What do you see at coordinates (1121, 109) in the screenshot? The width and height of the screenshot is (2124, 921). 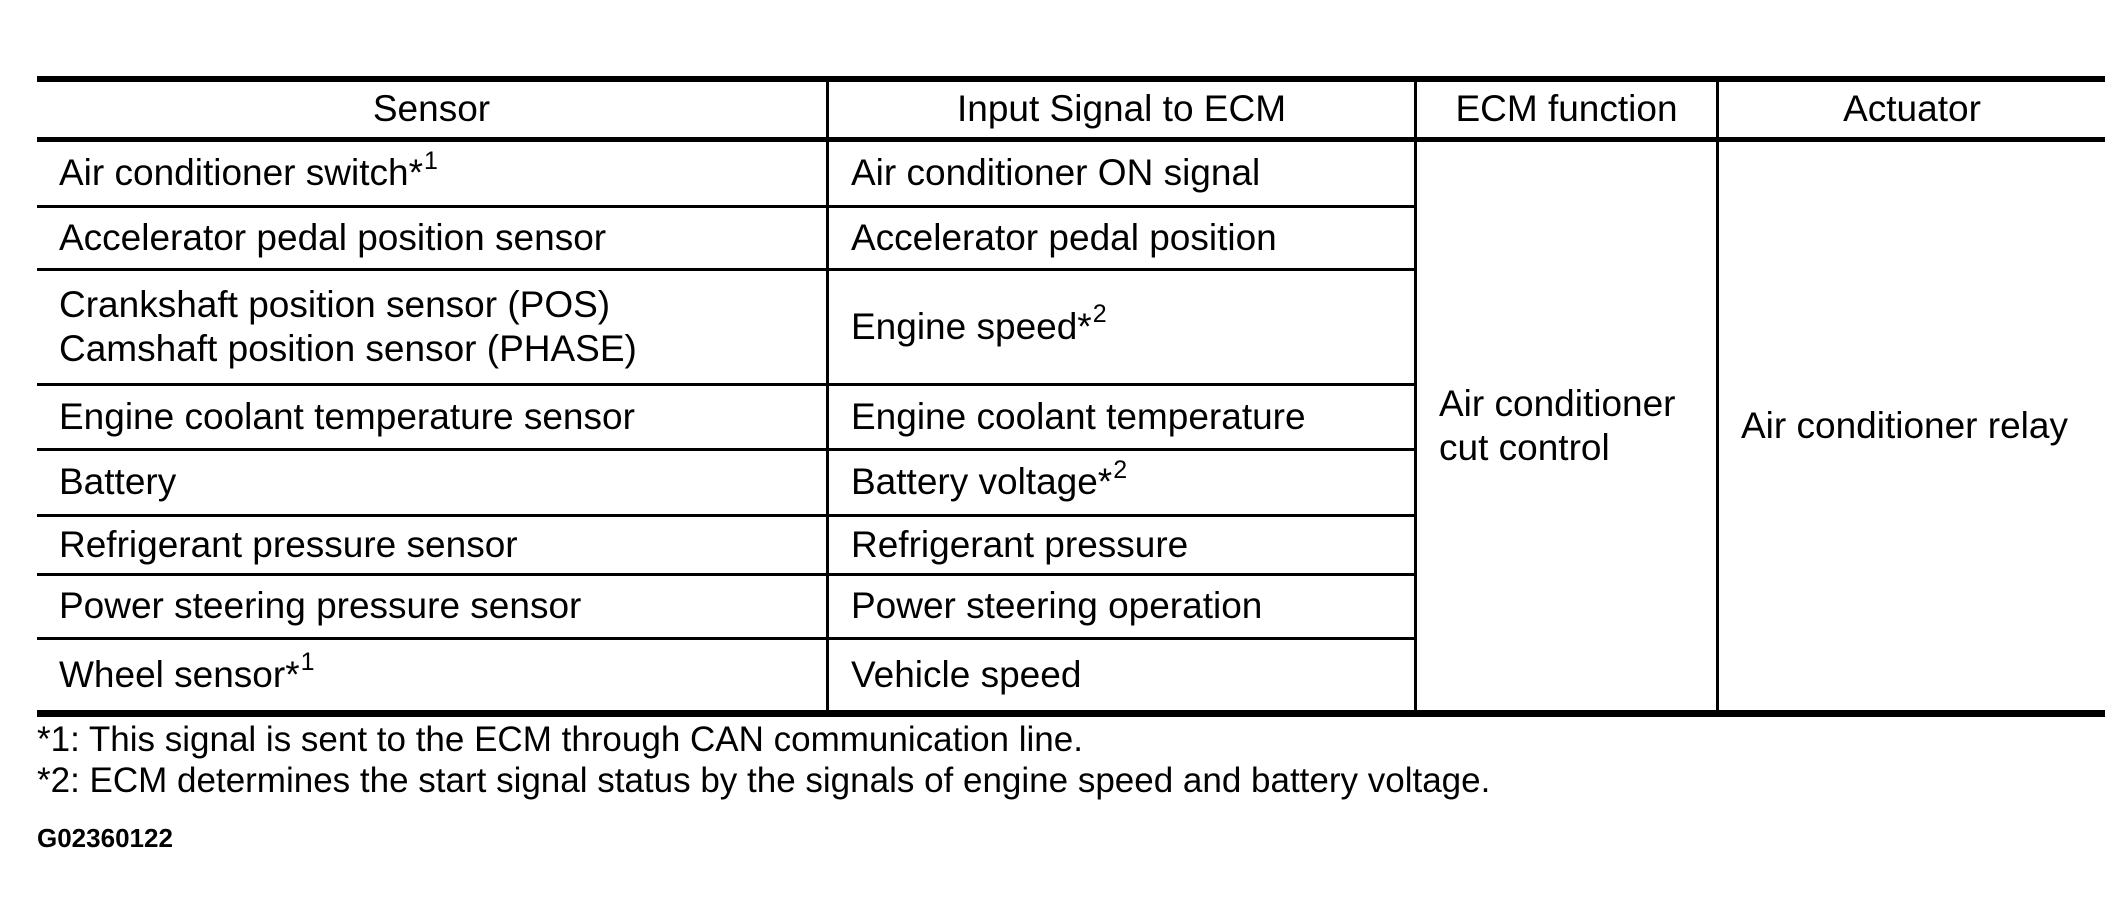 I see `header-input-signal-label: Input Signal to ECM` at bounding box center [1121, 109].